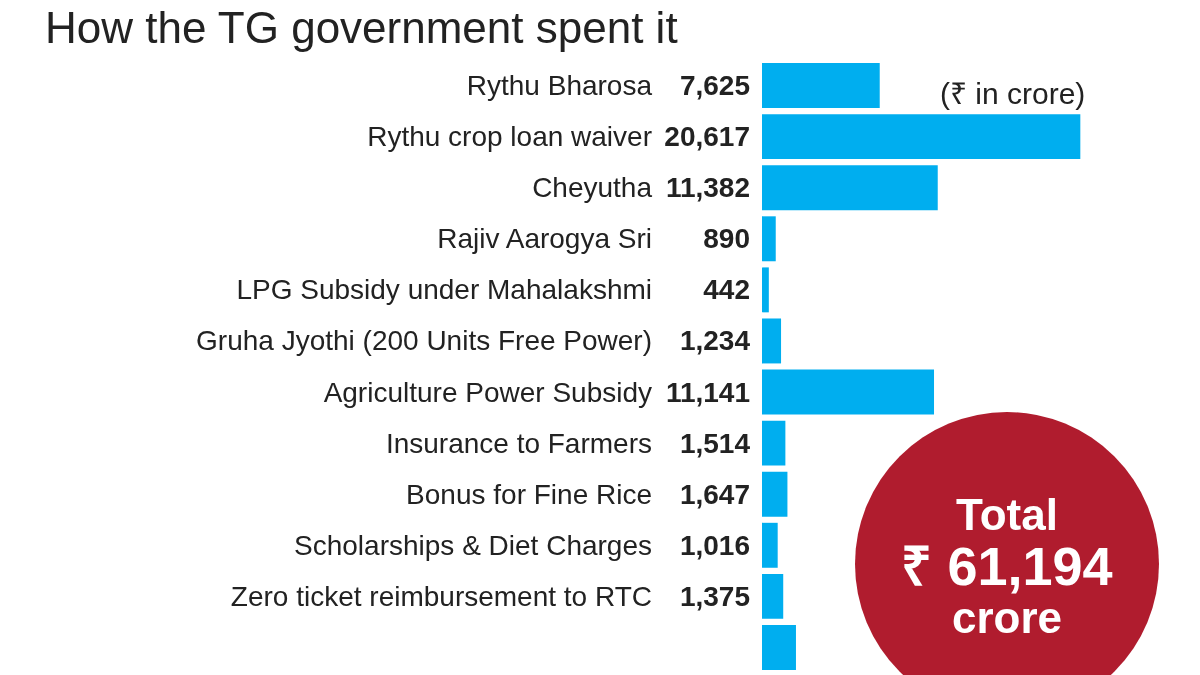 The height and width of the screenshot is (675, 1200). Describe the element at coordinates (544, 239) in the screenshot. I see `y-tick-label: Rajiv Aarogya Sri` at that location.